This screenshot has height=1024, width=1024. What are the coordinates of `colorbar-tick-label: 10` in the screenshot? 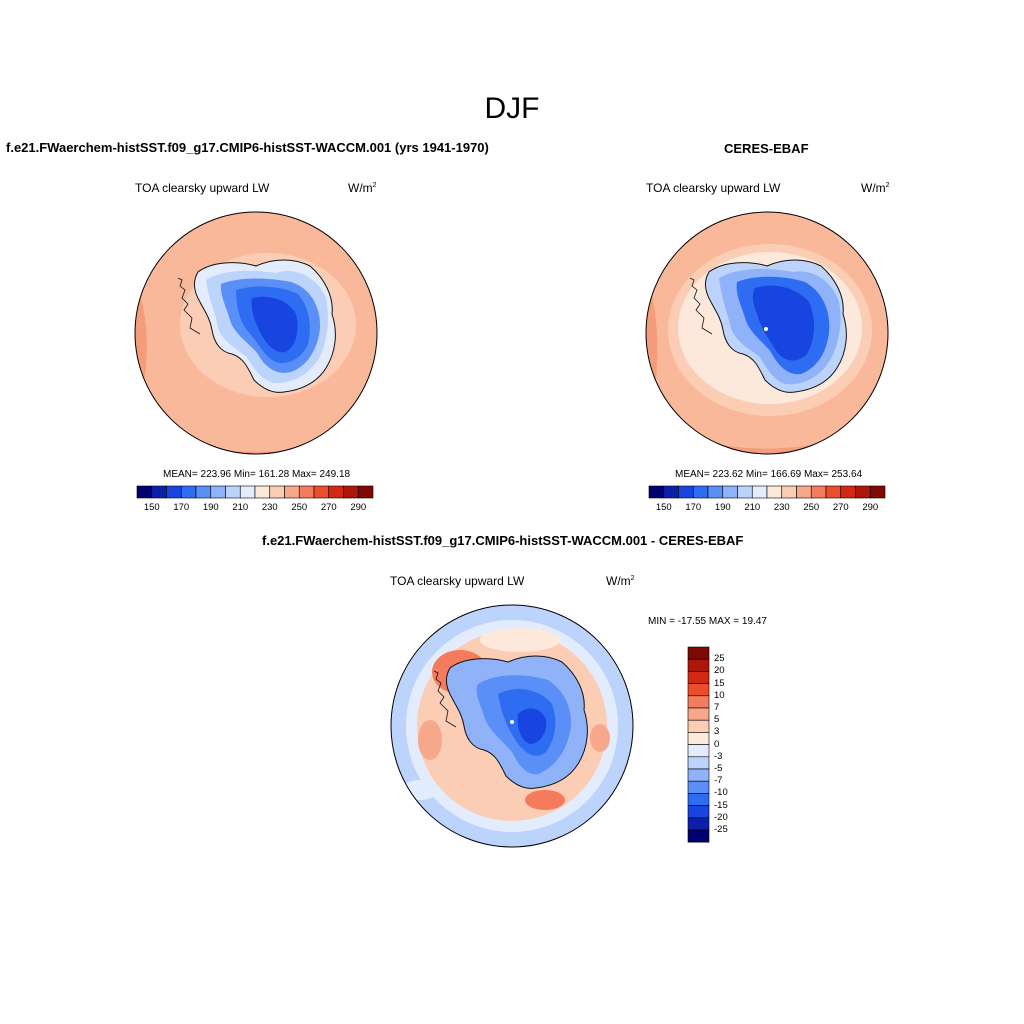 It's located at (719, 695).